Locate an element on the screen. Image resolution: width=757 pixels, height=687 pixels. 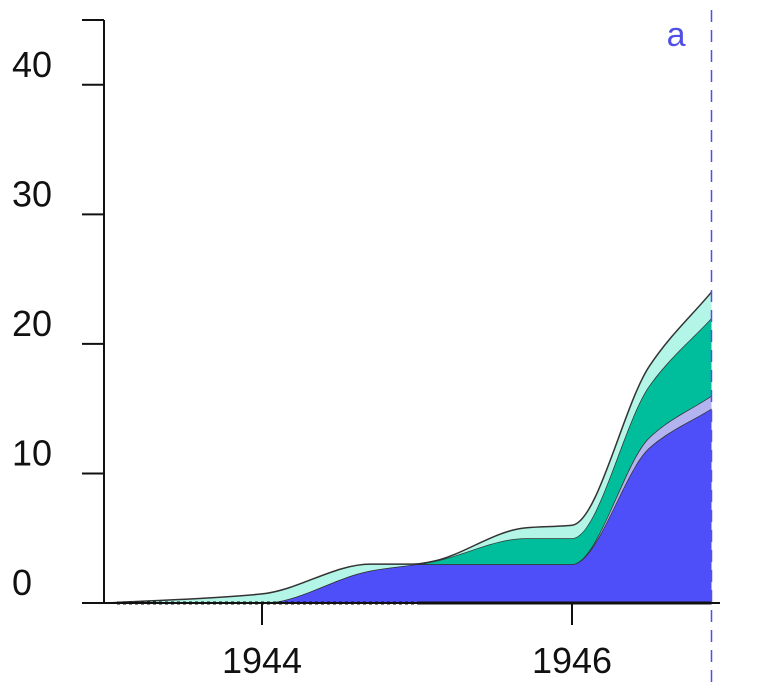
annotation-group: a is located at coordinates (690, 348).